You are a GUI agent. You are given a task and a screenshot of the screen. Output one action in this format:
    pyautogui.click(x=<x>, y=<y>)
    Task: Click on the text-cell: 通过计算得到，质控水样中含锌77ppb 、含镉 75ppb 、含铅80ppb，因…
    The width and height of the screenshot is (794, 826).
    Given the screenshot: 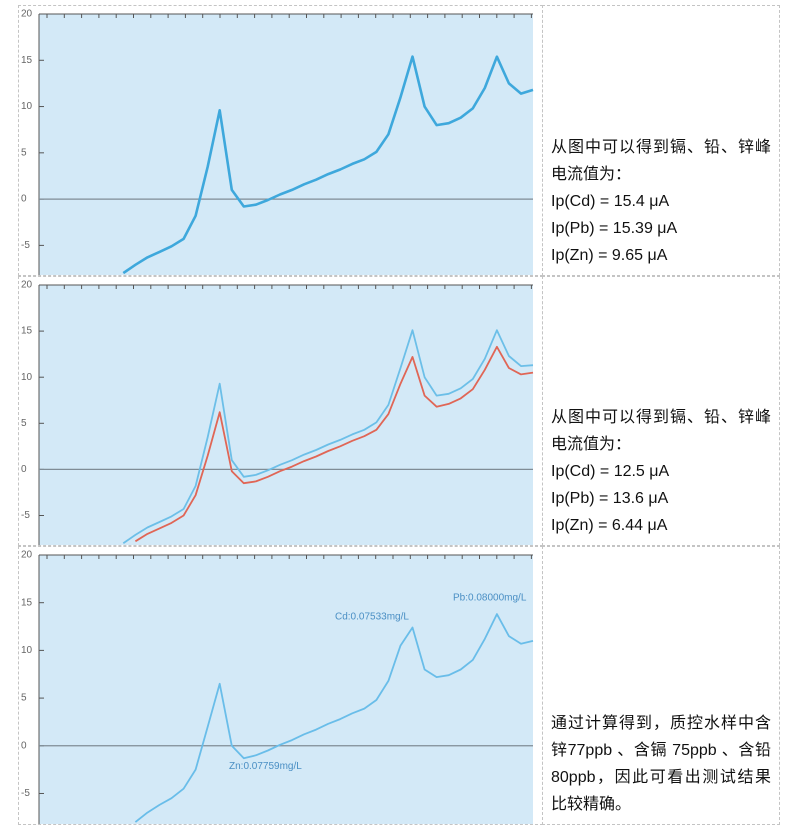 What is the action you would take?
    pyautogui.click(x=661, y=685)
    